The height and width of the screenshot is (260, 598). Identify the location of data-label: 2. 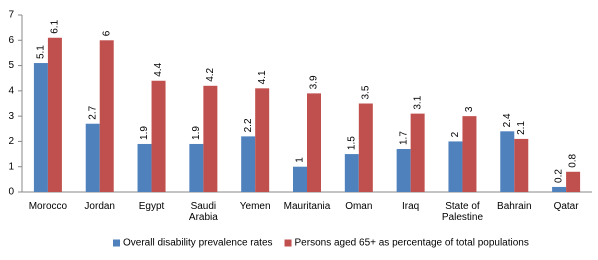
(455, 134).